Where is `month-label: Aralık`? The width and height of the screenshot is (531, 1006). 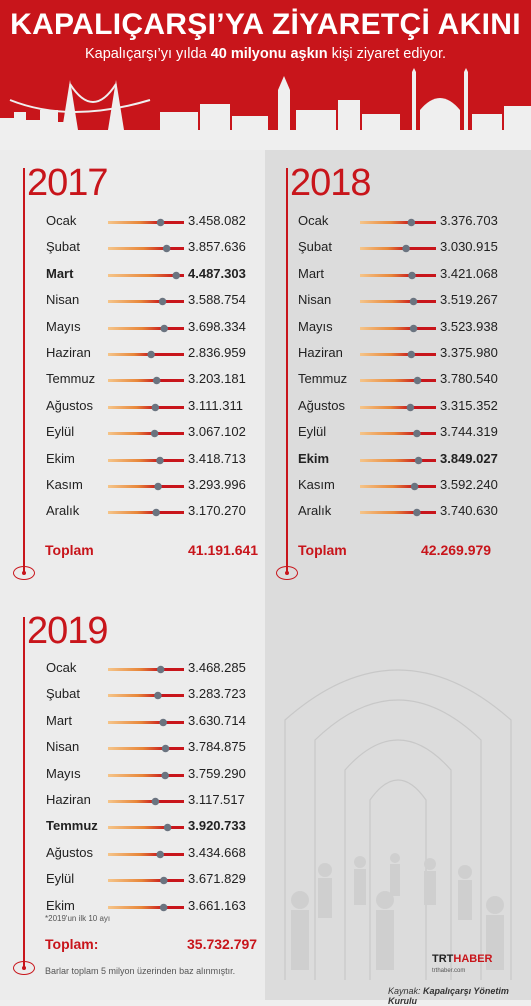 month-label: Aralık is located at coordinates (63, 511).